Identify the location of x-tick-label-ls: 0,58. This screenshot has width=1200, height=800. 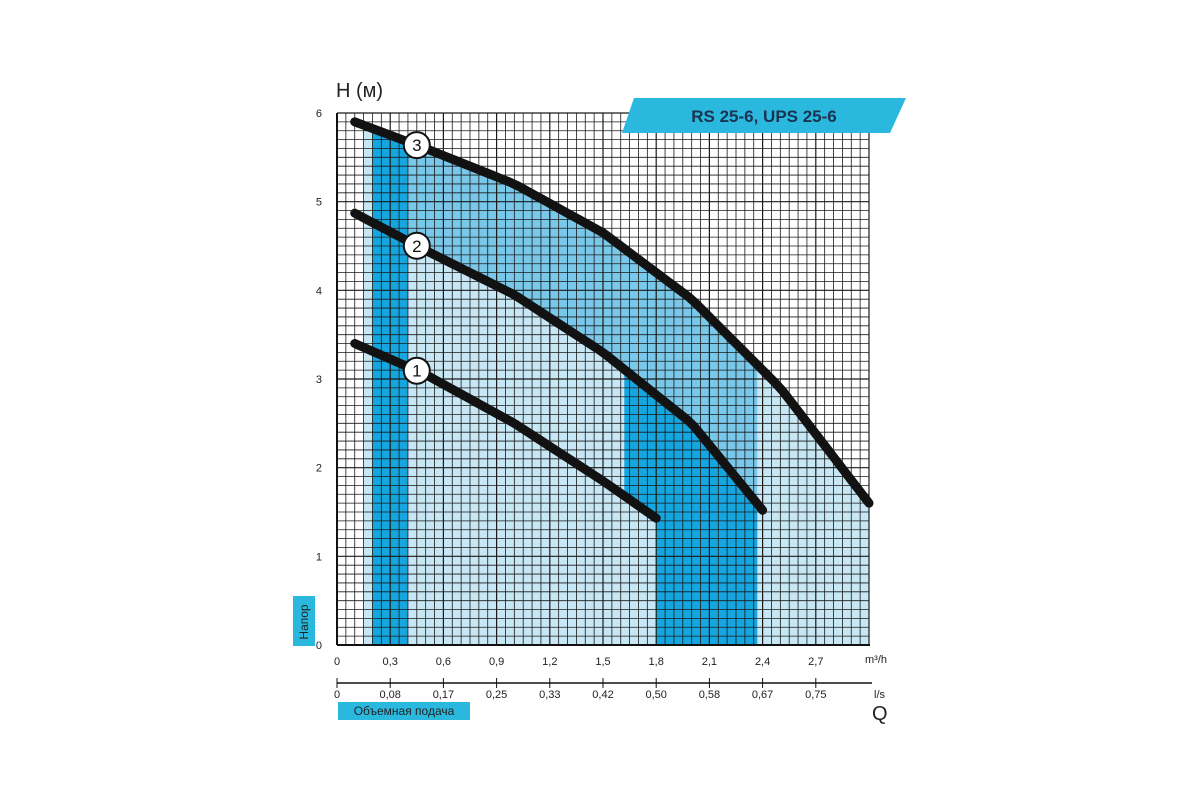
(709, 695).